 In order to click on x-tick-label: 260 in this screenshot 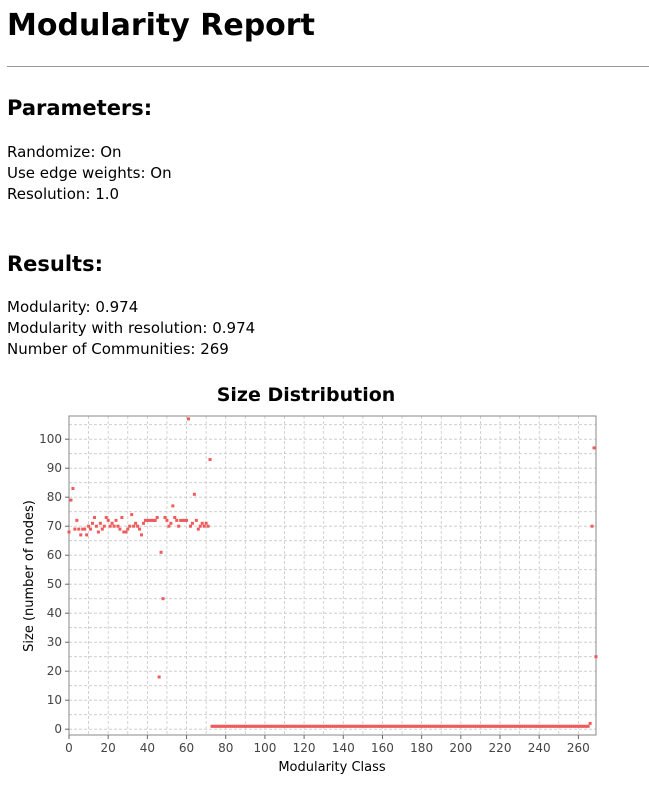, I will do `click(578, 748)`.